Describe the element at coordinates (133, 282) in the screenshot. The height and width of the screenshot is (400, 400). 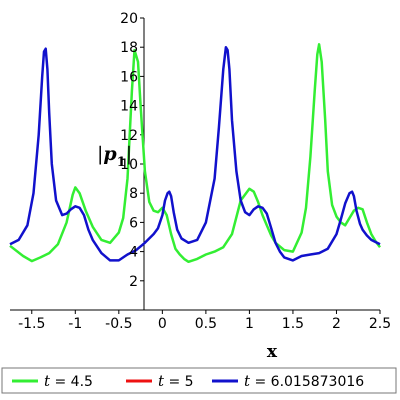
I see `y-tick-label: 2` at that location.